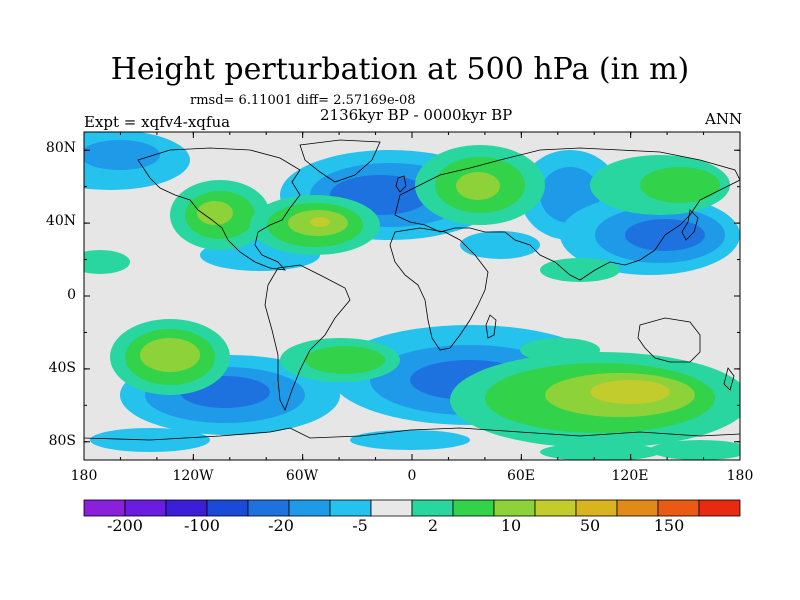 Image resolution: width=800 pixels, height=600 pixels. Describe the element at coordinates (60, 148) in the screenshot. I see `lat-label-80n: 80N` at that location.